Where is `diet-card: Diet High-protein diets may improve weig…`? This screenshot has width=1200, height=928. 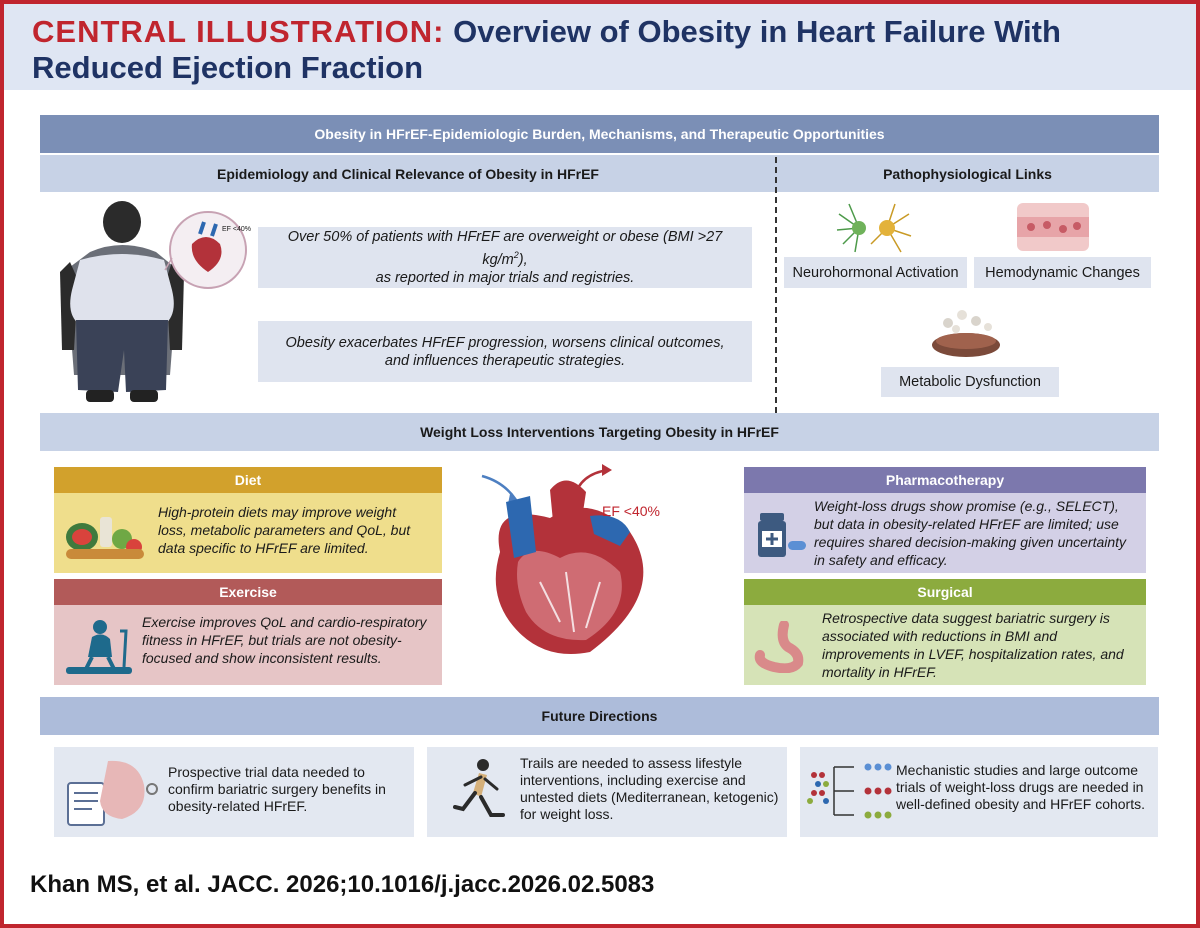 diet-card: Diet High-protein diets may improve weig… is located at coordinates (248, 520).